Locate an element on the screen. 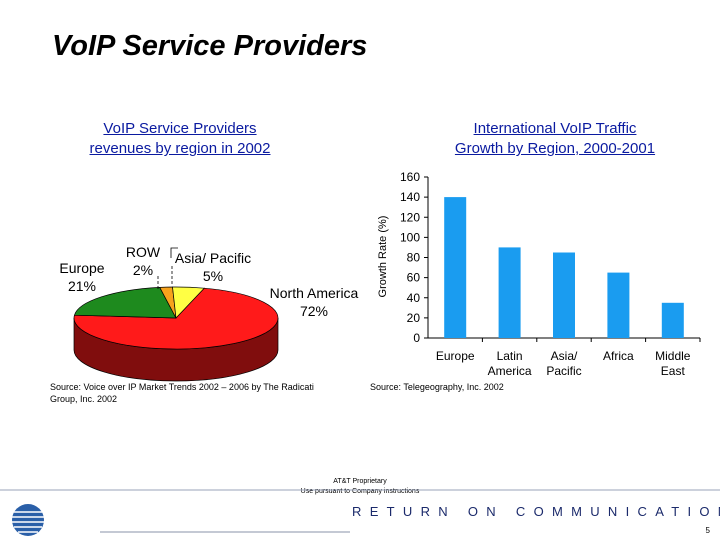  bar-middle is located at coordinates (672, 320).